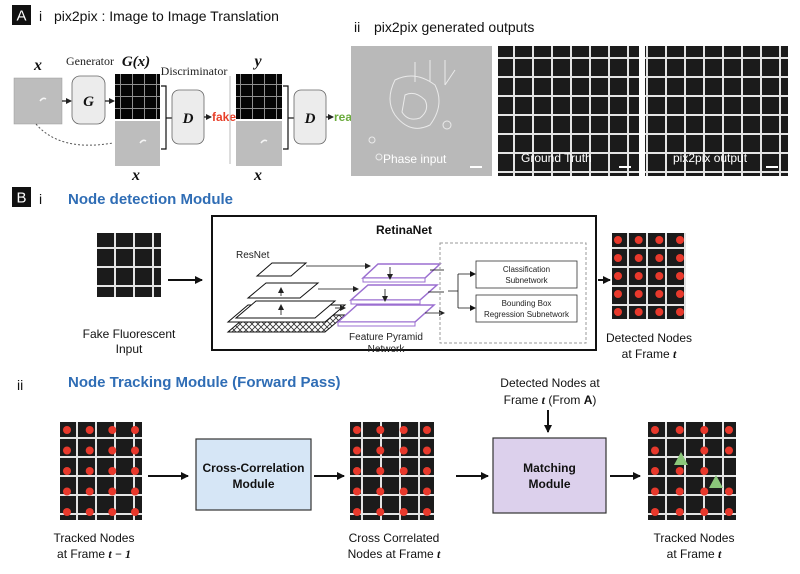  I want to click on frame-t-minus-1-image, so click(101, 471).